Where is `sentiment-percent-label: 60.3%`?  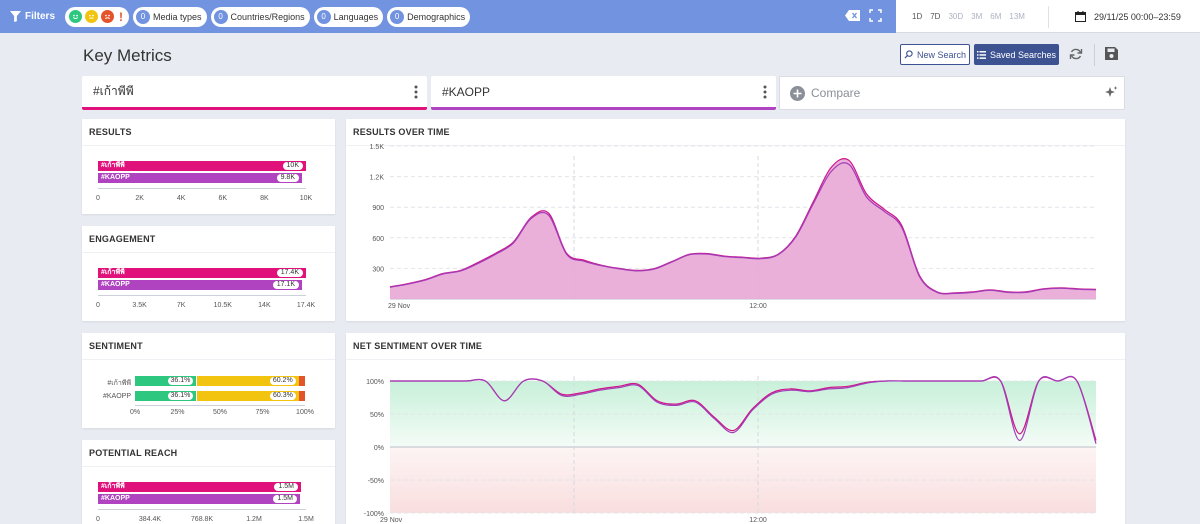
sentiment-percent-label: 60.3% is located at coordinates (283, 396).